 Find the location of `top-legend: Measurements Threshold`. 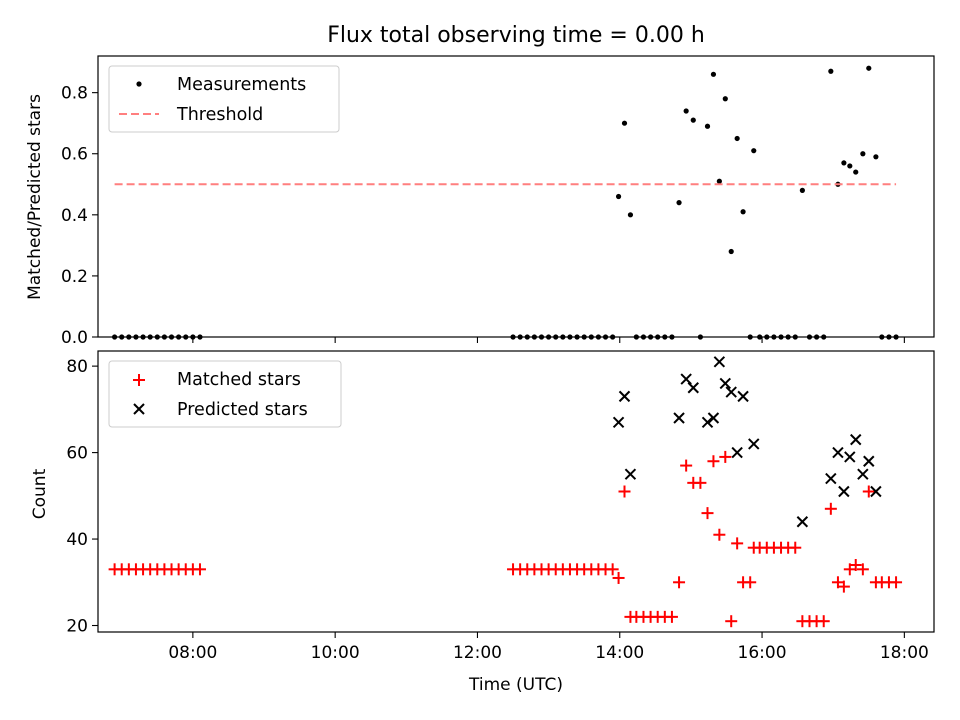

top-legend: Measurements Threshold is located at coordinates (224, 99).